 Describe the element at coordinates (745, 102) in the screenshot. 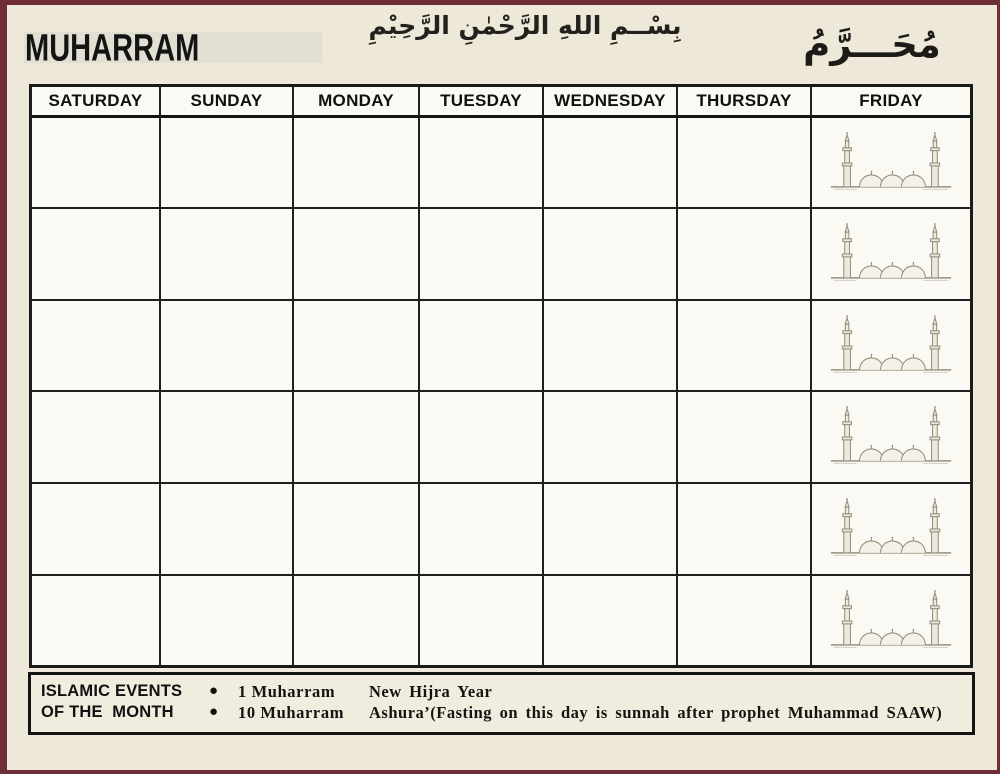

I see `day-header-thursday: THURSDAY` at that location.